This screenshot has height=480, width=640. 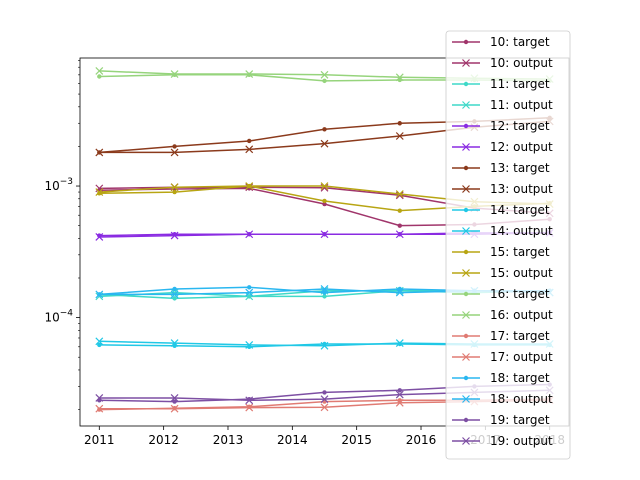 I want to click on legend-label: 11: target, so click(x=520, y=84).